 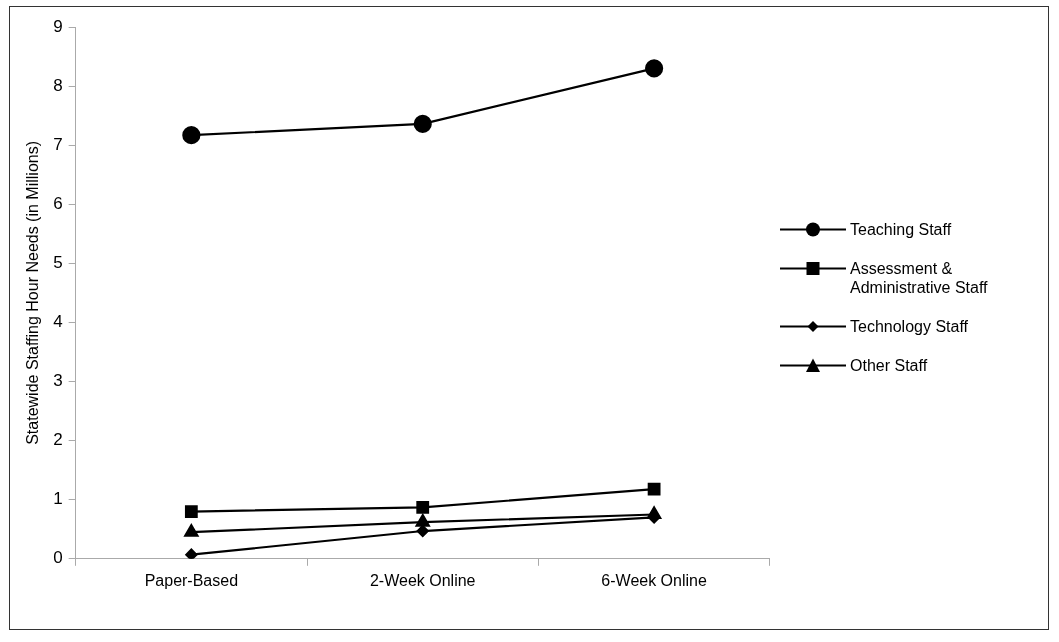 What do you see at coordinates (58, 144) in the screenshot?
I see `y-tick-label: 7` at bounding box center [58, 144].